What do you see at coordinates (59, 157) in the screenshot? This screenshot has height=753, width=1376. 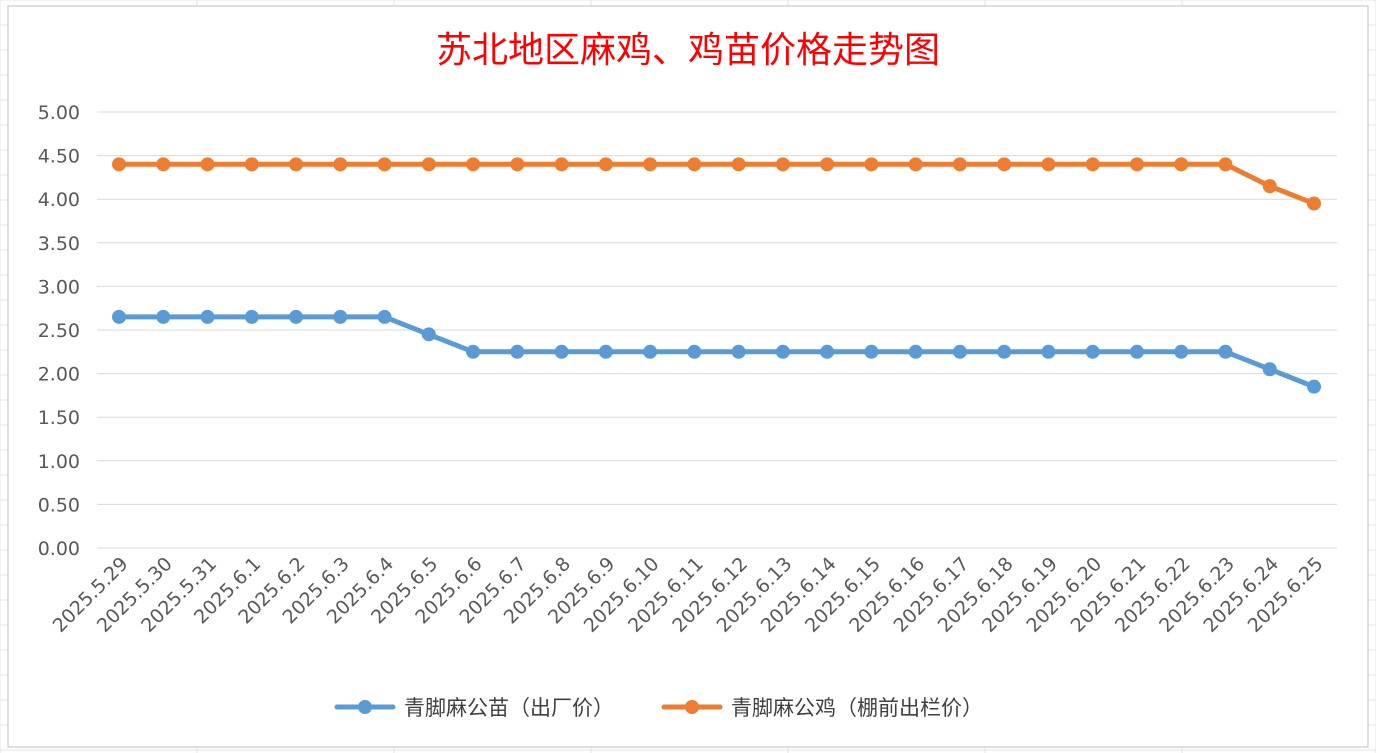 I see `y-tick-label: 4.50` at bounding box center [59, 157].